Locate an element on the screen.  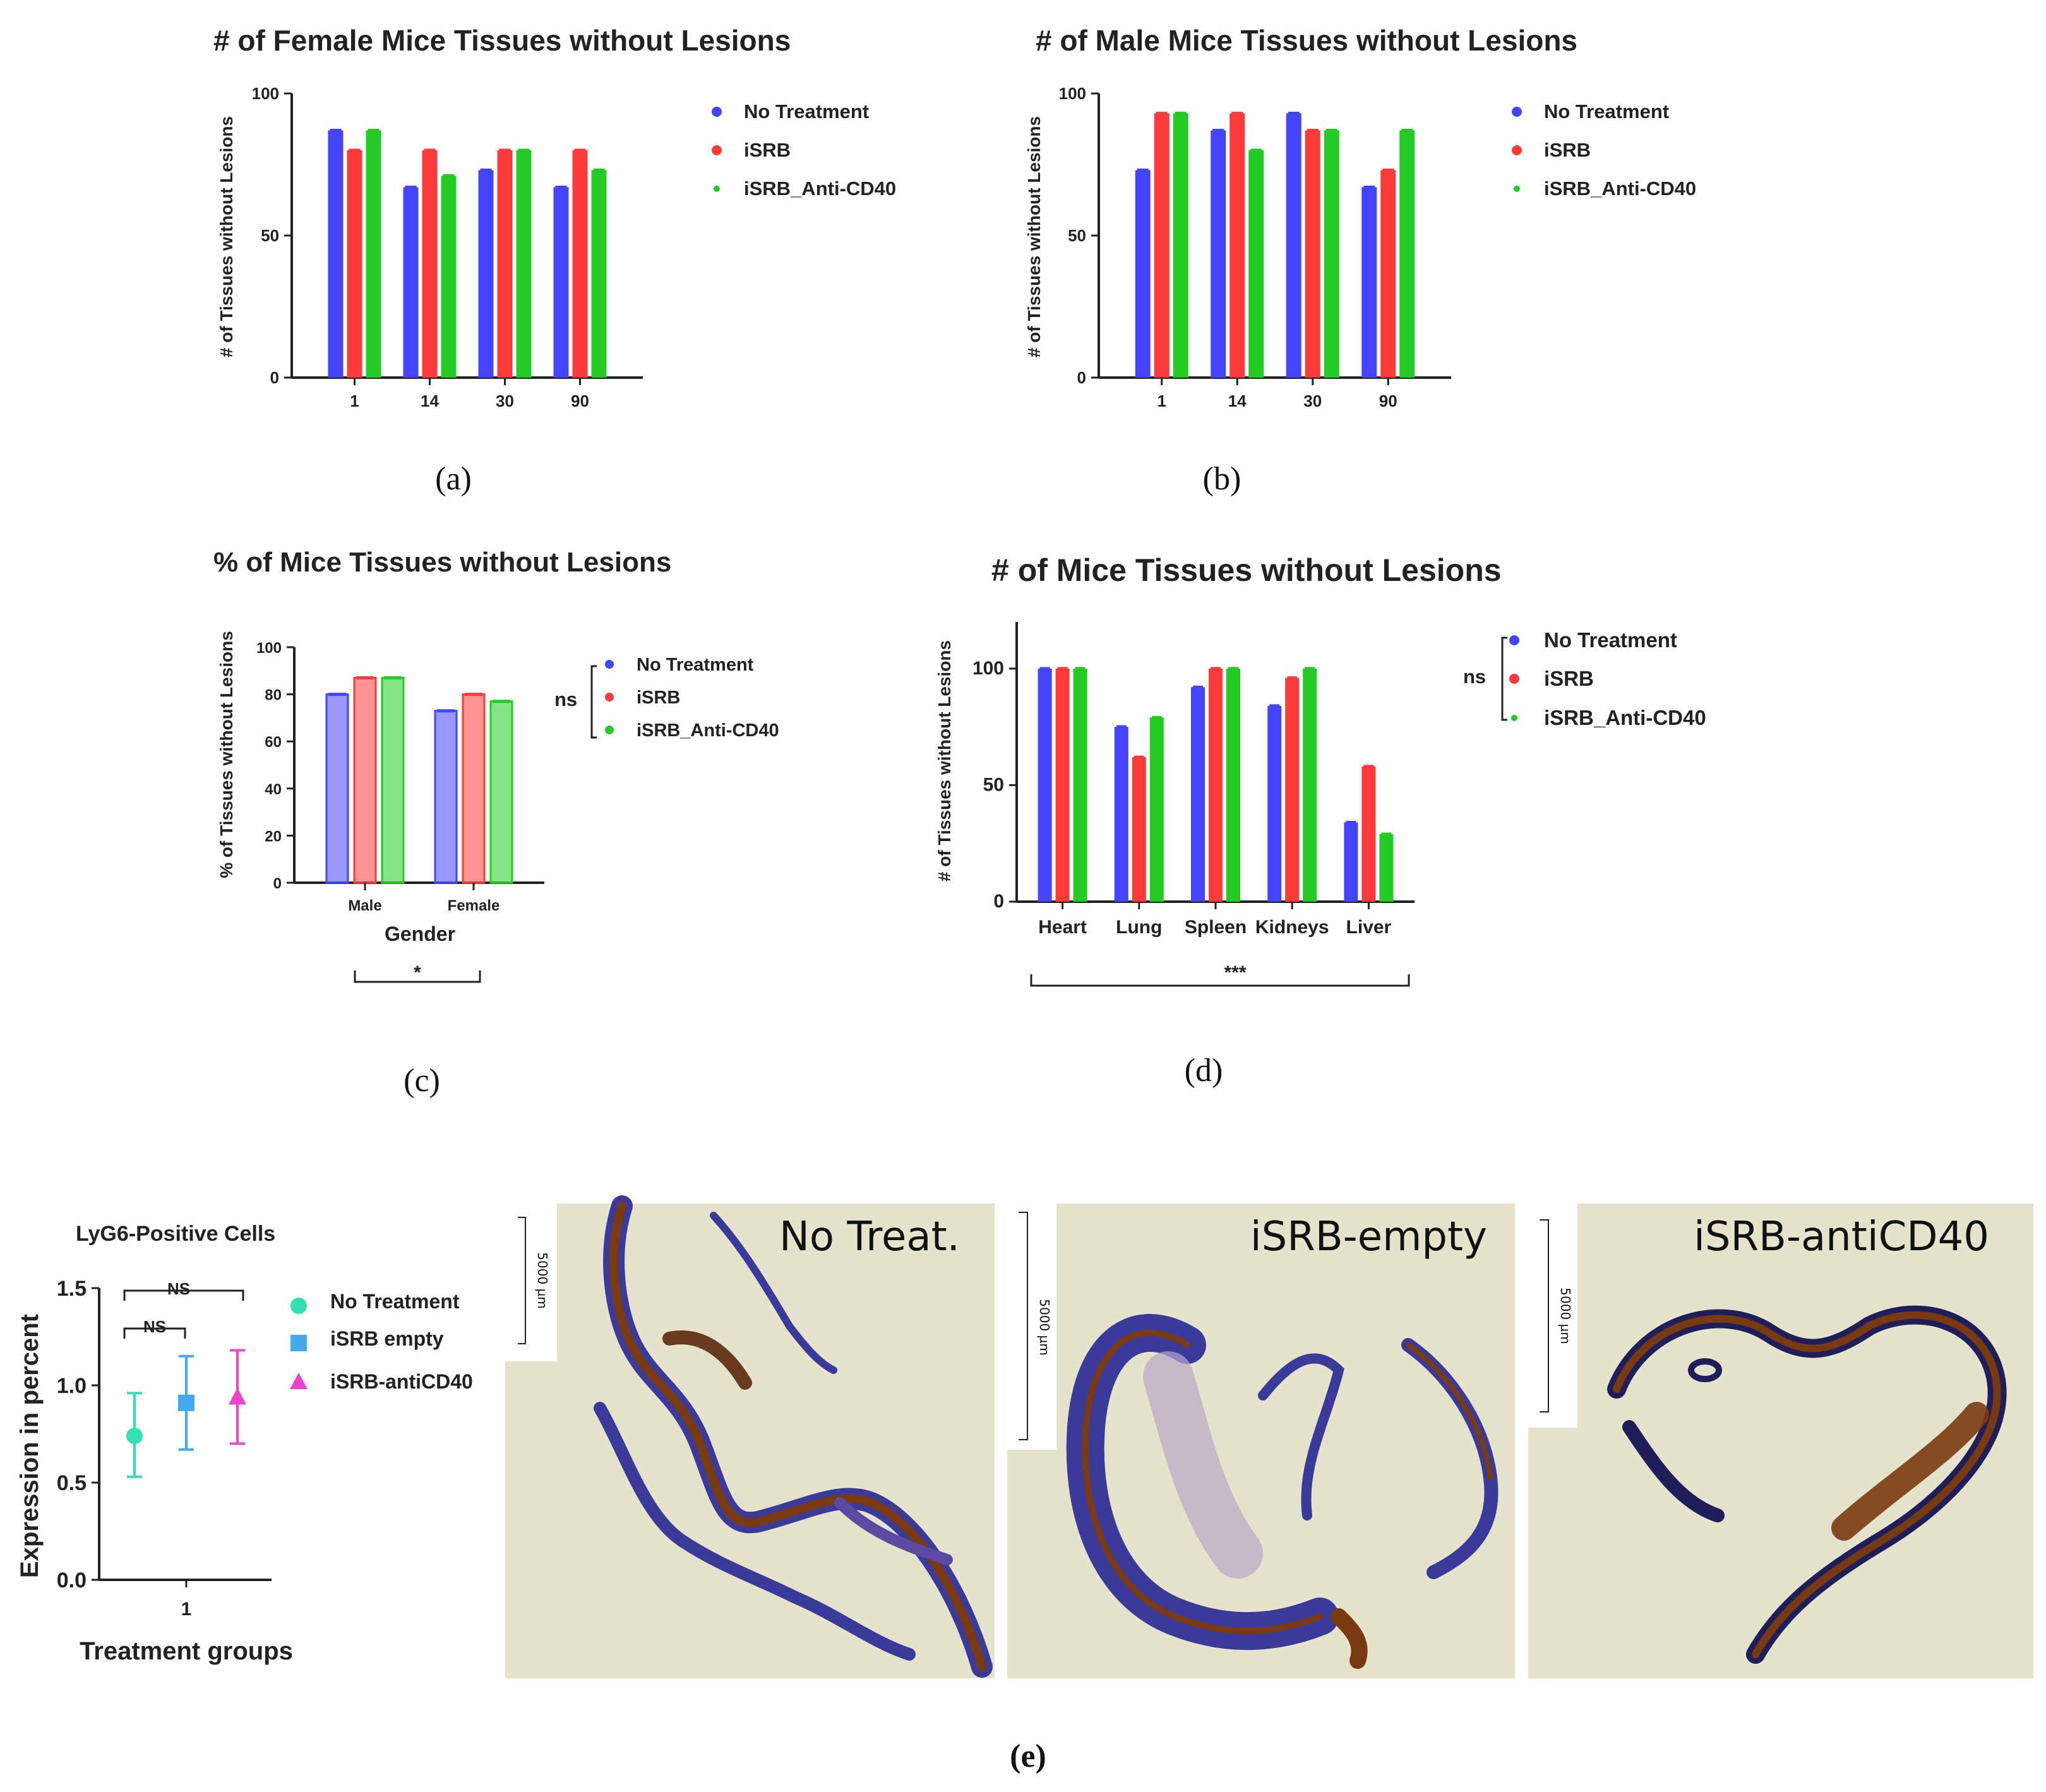
chart-b-y-tick-label: 50 is located at coordinates (1077, 235).